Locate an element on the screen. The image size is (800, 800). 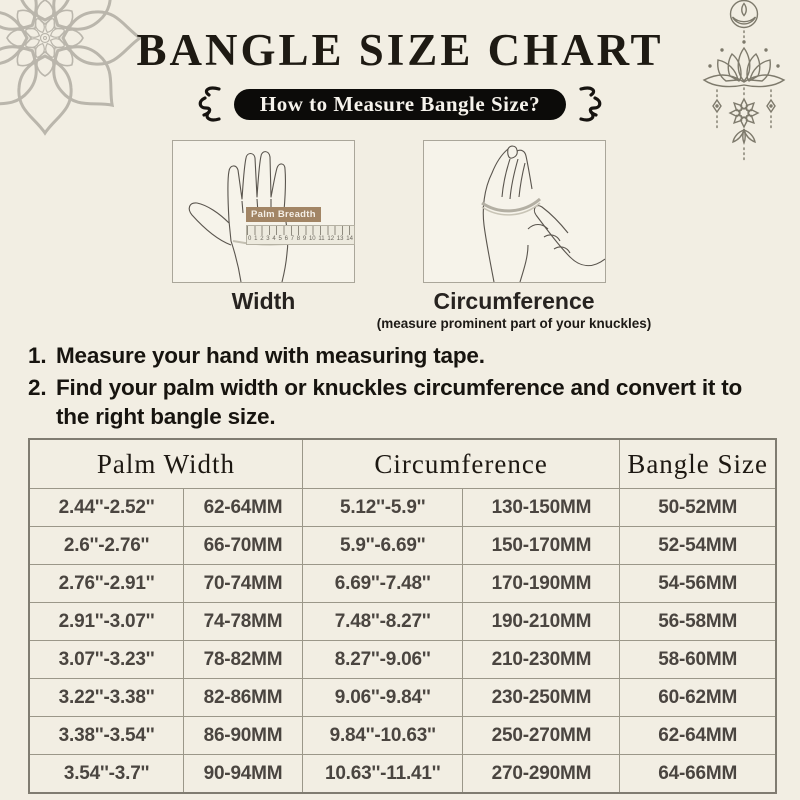
width-illustration: Palm Breadth 0 1 2 3 4 5 6 7 8 9 10 11 12 13 14 is located at coordinates (263, 211).